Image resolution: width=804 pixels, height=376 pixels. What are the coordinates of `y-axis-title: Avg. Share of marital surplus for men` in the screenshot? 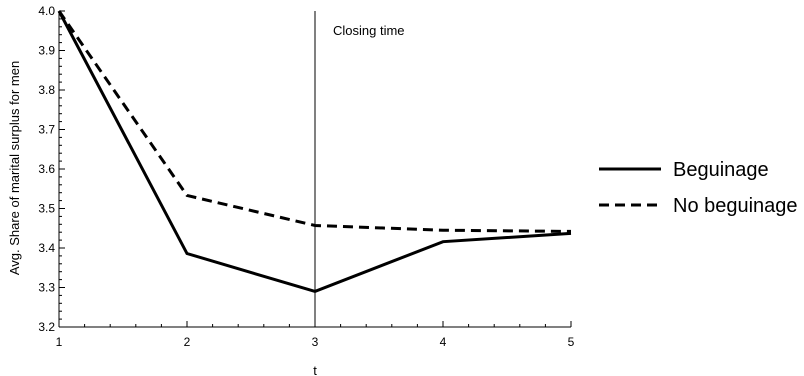 It's located at (14, 168).